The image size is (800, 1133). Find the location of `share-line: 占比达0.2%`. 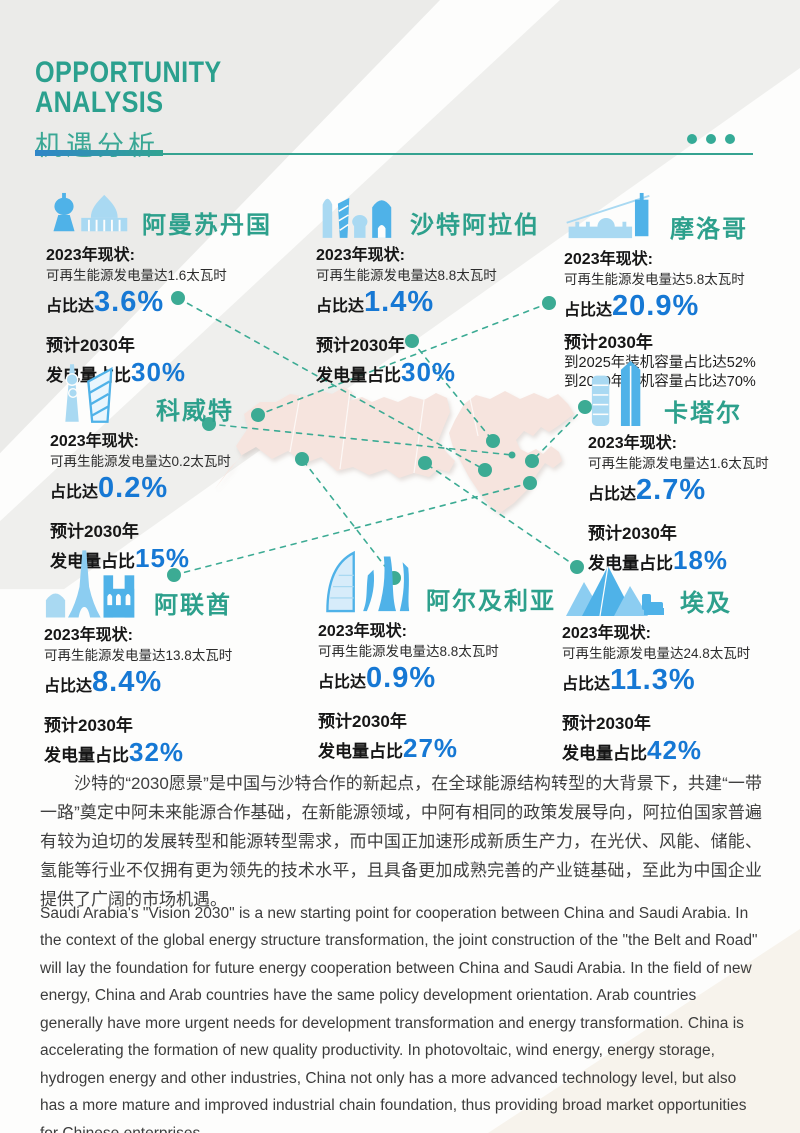

share-line: 占比达0.2% is located at coordinates (109, 488).